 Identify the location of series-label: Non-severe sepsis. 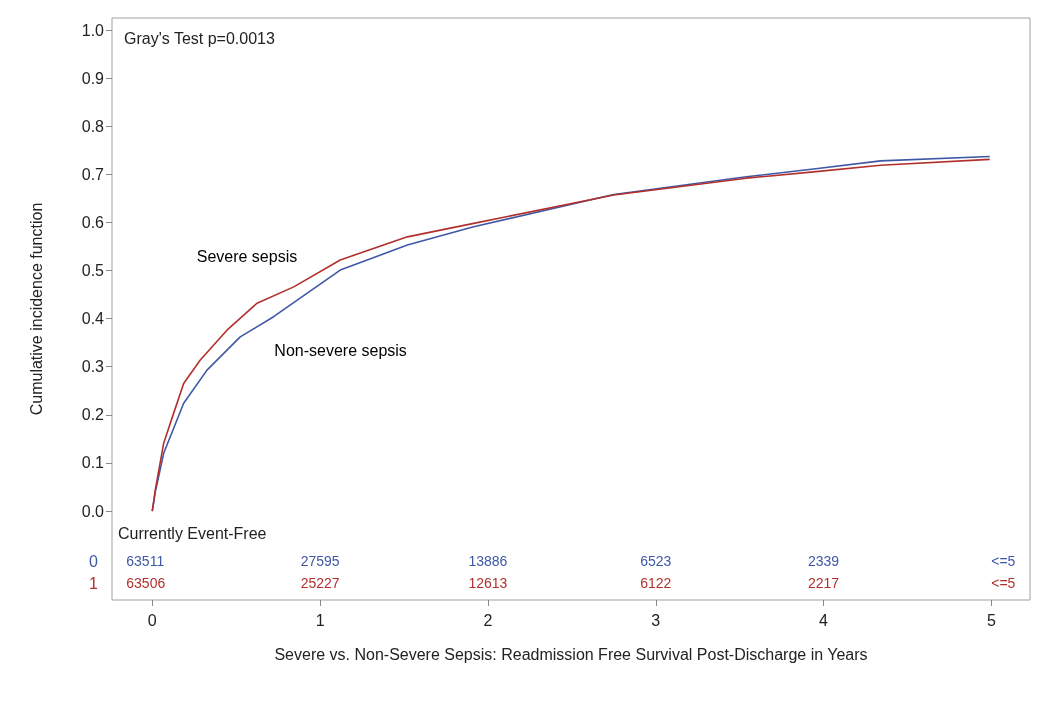
(340, 351).